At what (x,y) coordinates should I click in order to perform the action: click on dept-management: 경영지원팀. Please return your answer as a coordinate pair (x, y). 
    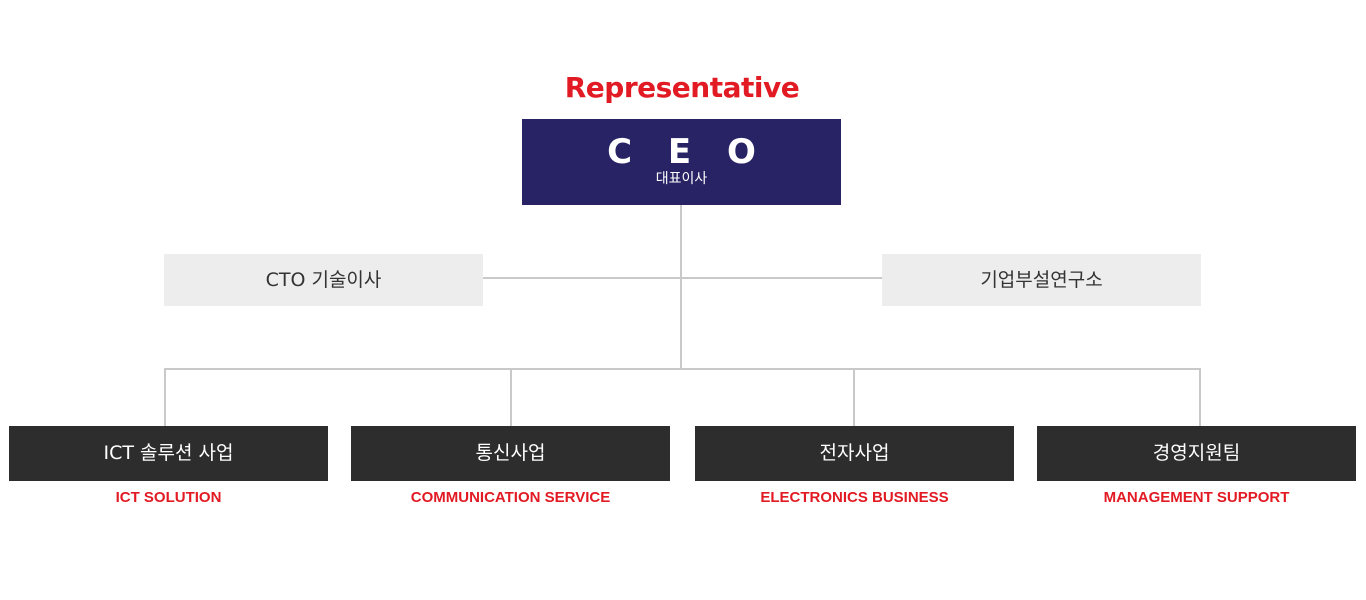
    Looking at the image, I should click on (1196, 453).